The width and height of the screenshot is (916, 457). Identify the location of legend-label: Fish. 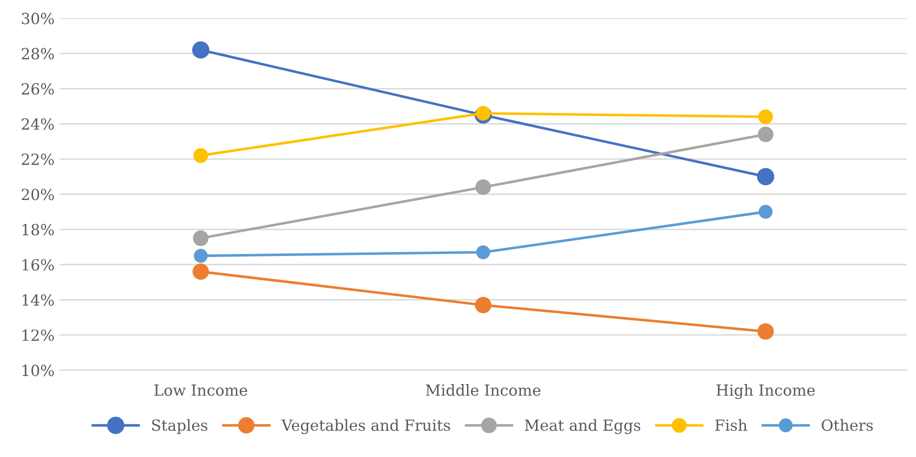
(731, 425).